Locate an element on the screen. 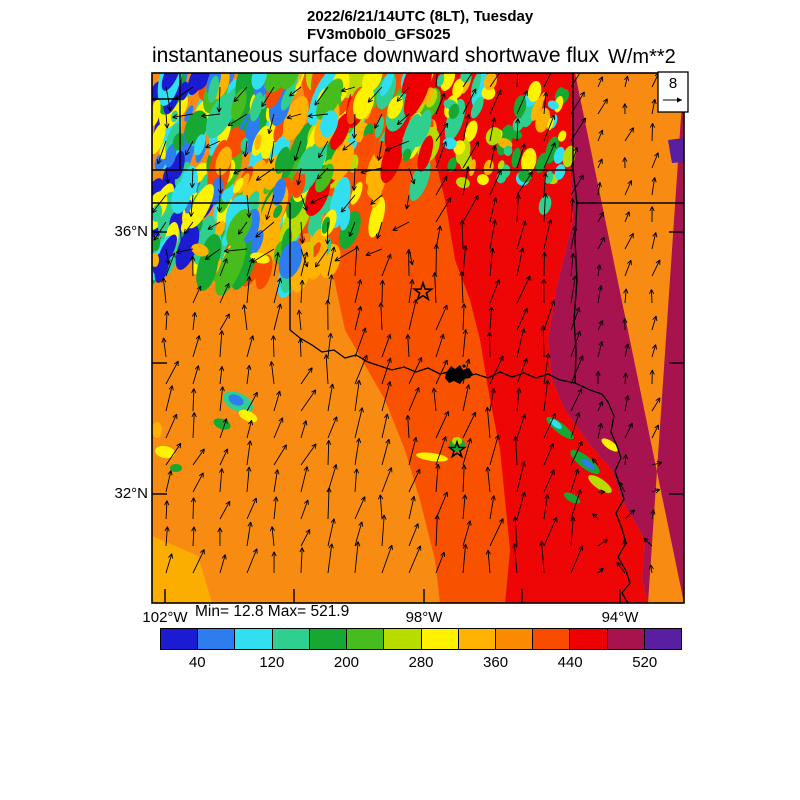 This screenshot has width=800, height=800. colorbar-tick-label: 120 is located at coordinates (272, 662).